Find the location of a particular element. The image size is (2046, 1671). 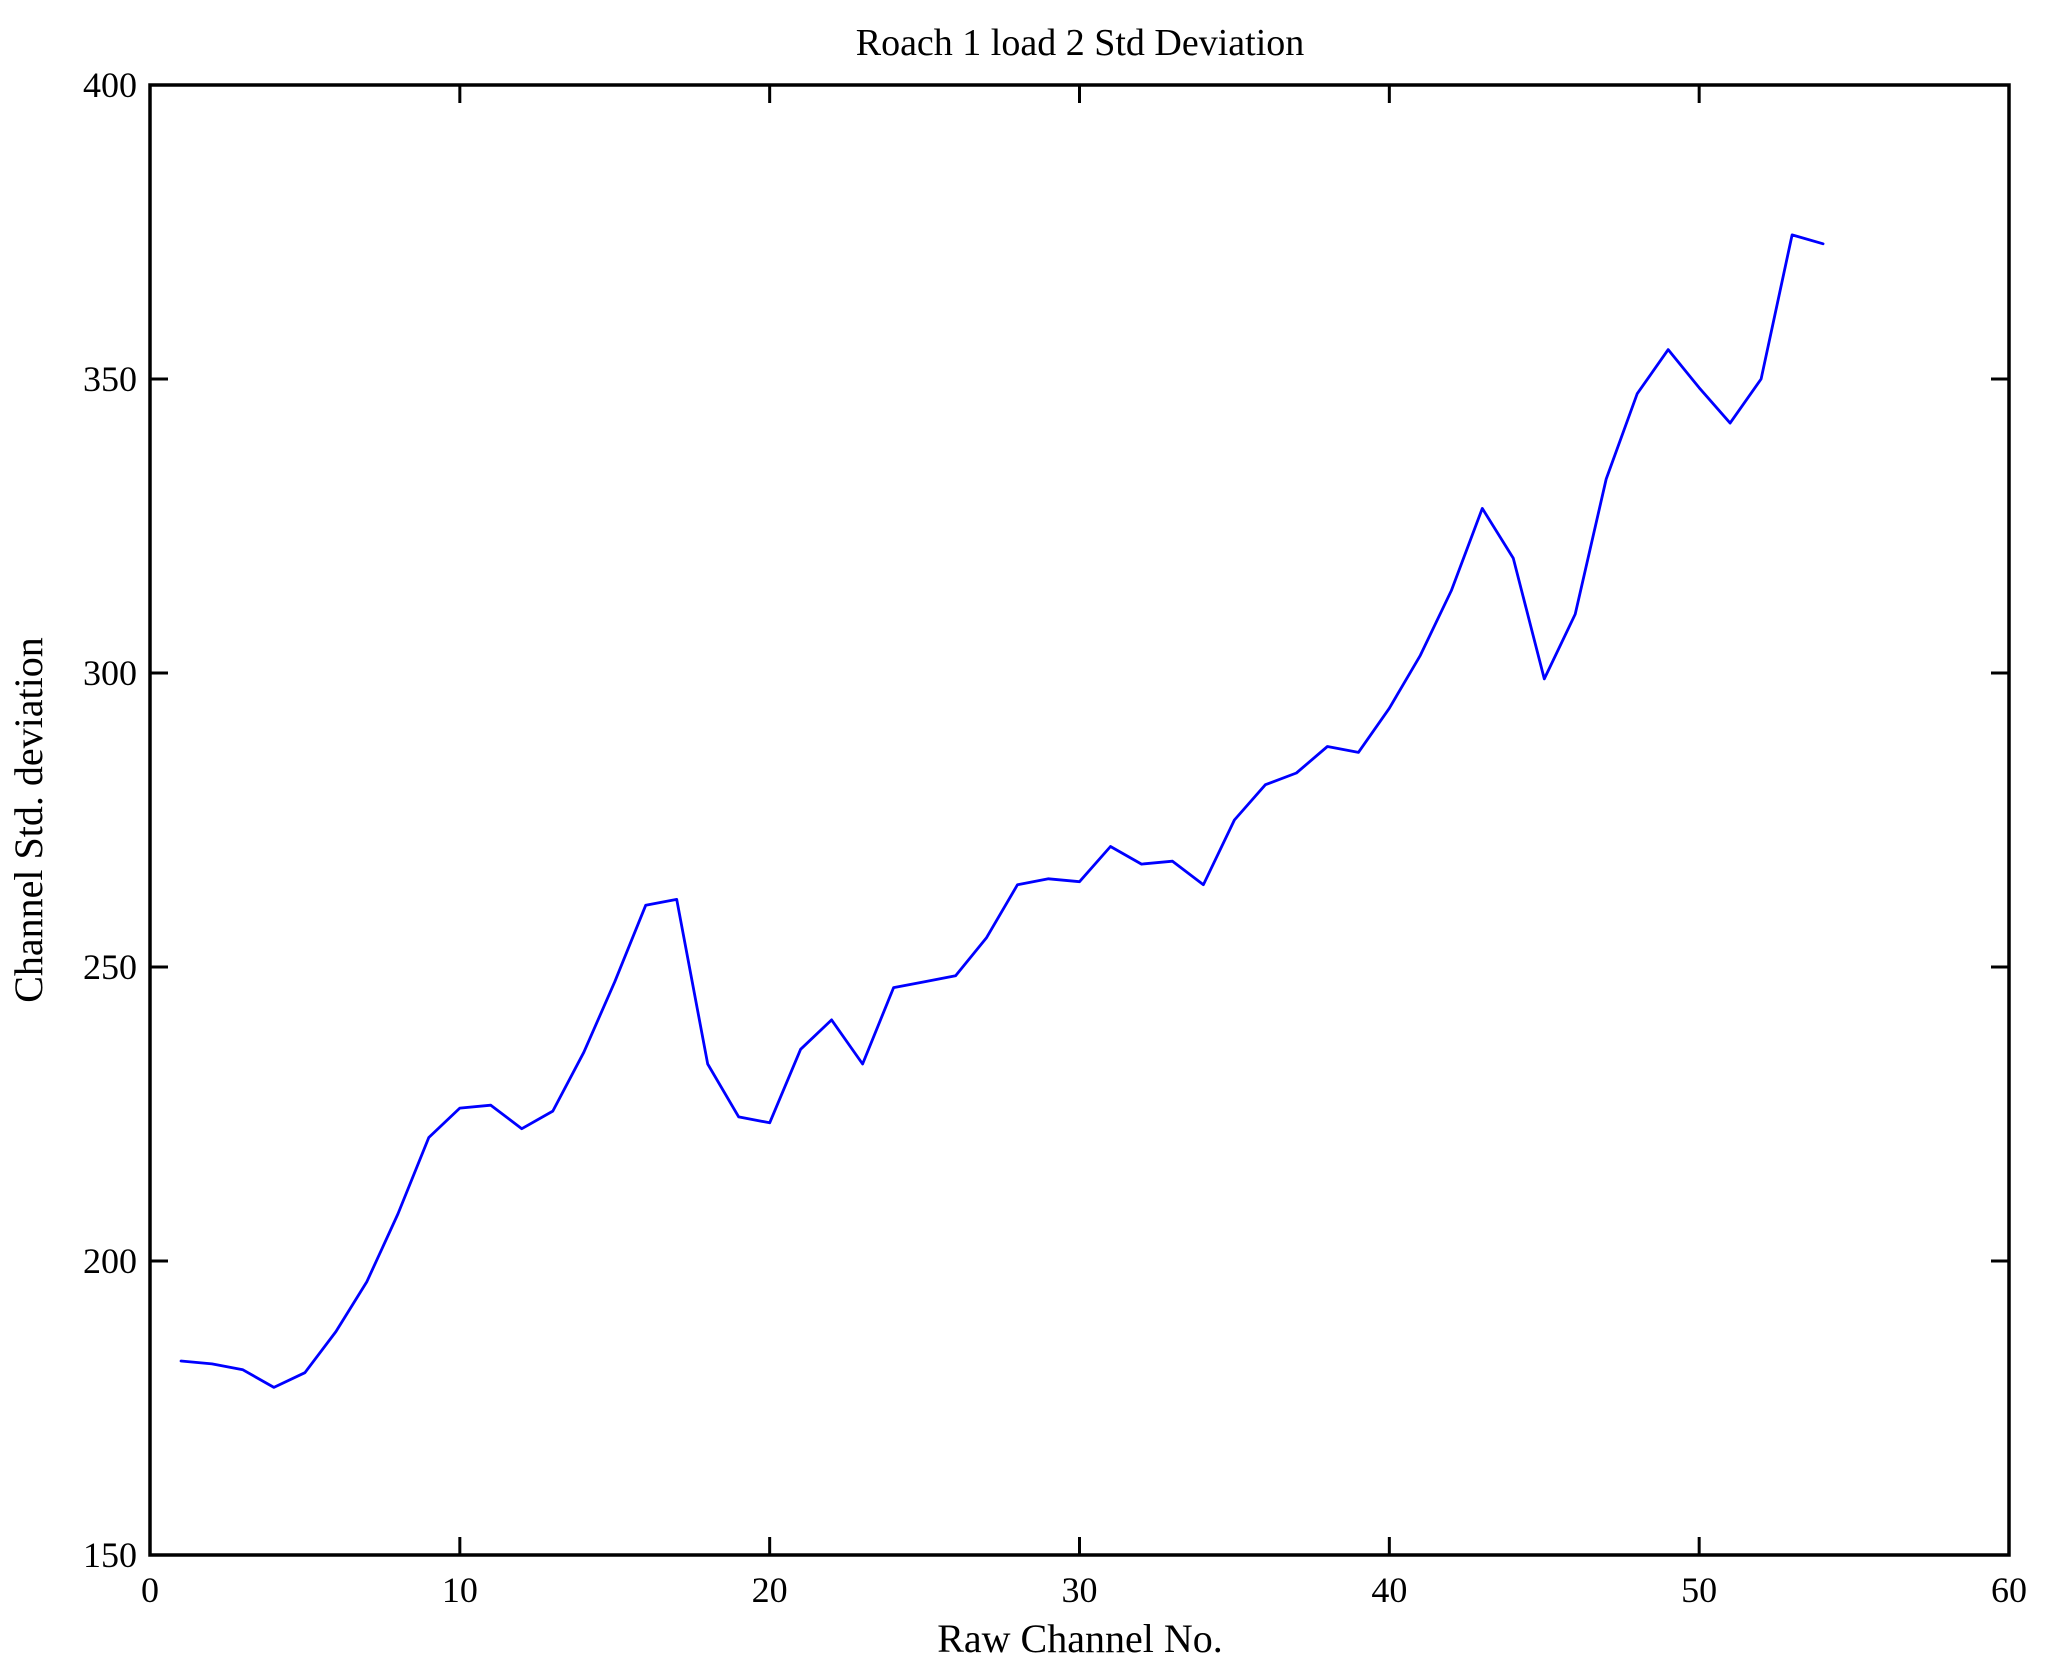

x-tick-label: 0 is located at coordinates (150, 1590).